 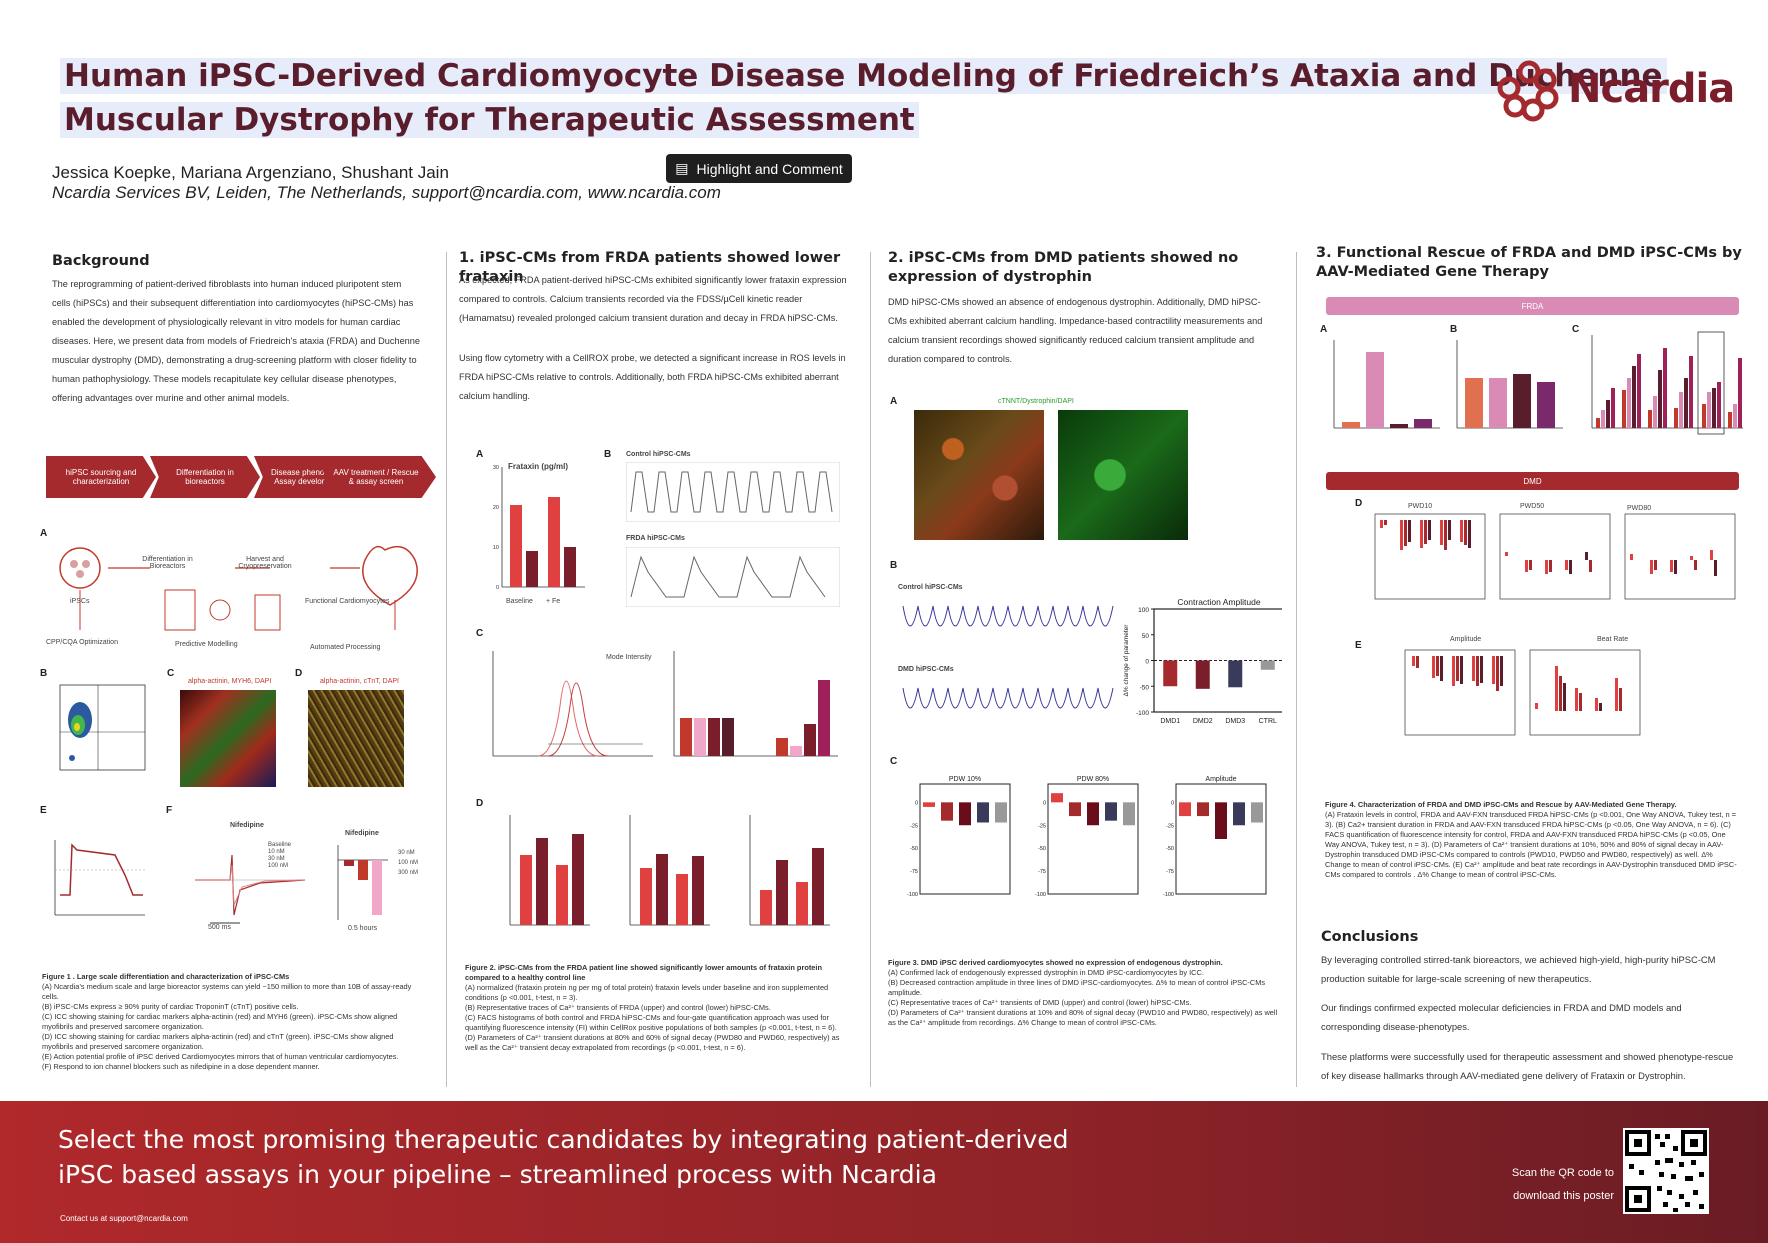 I want to click on s3-panel-b: B, so click(x=1454, y=329).